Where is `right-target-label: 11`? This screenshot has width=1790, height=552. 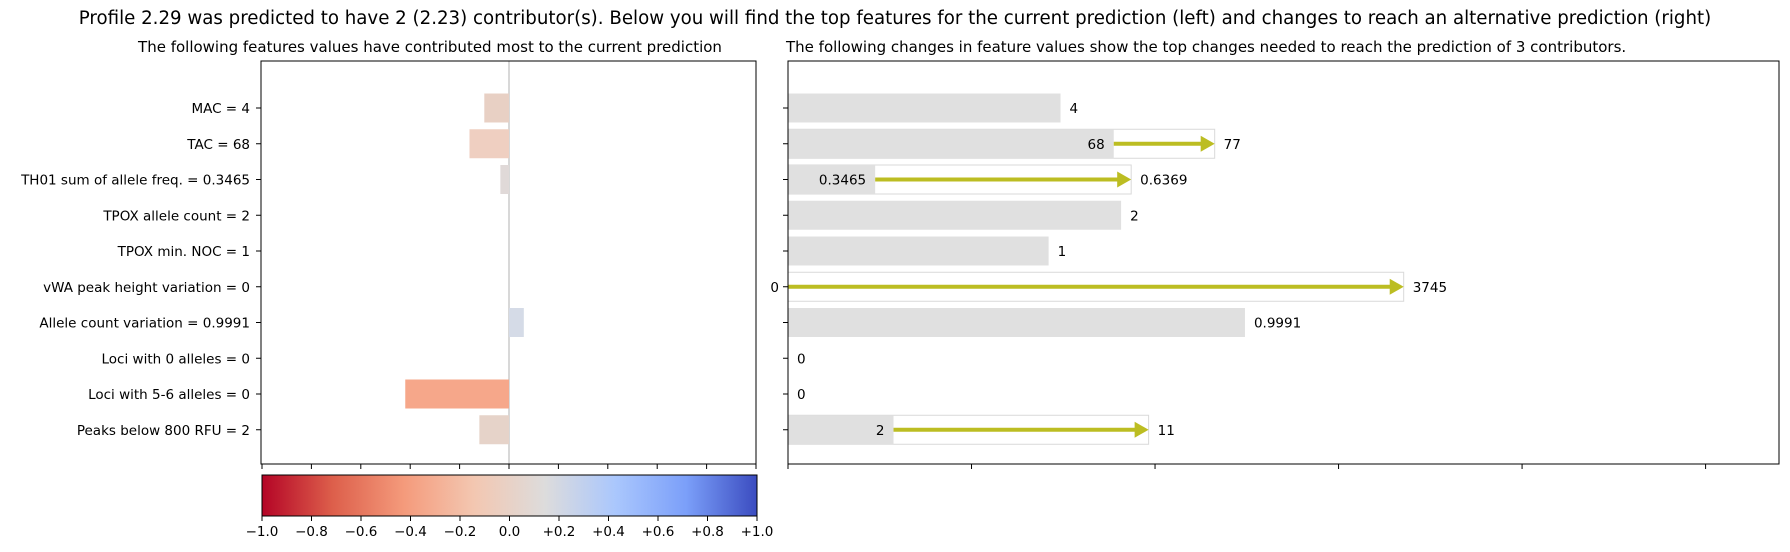
right-target-label: 11 is located at coordinates (1166, 431).